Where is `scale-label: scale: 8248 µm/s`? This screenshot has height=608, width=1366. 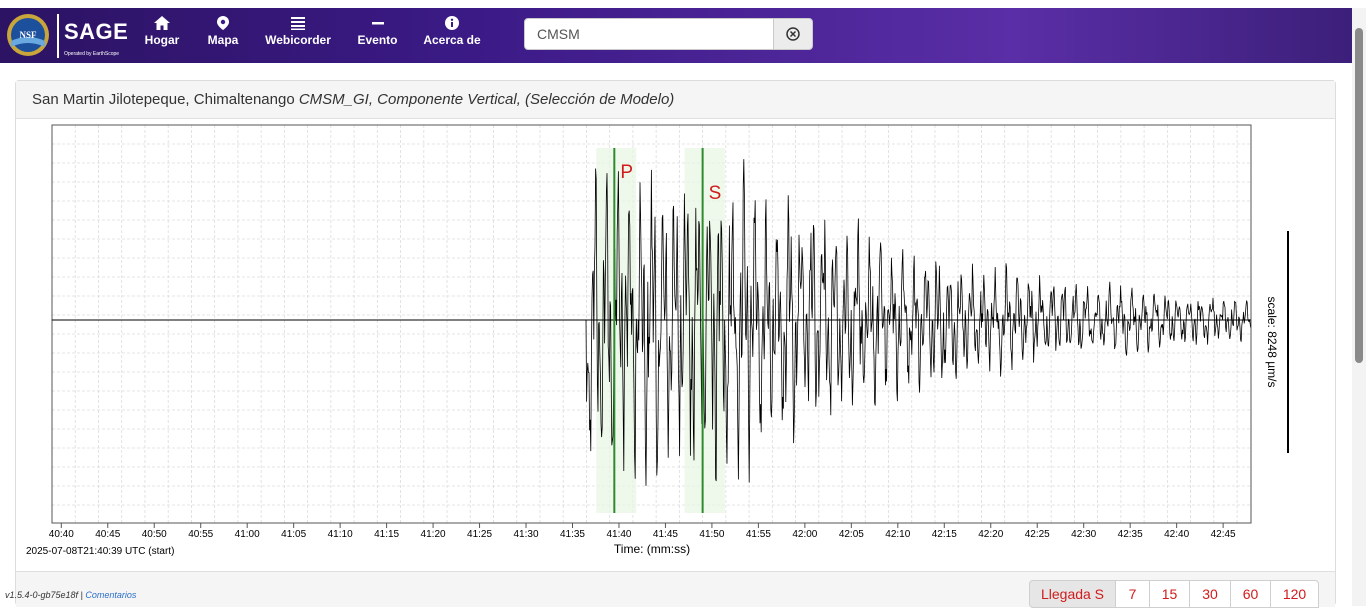
scale-label: scale: 8248 µm/s is located at coordinates (1272, 342).